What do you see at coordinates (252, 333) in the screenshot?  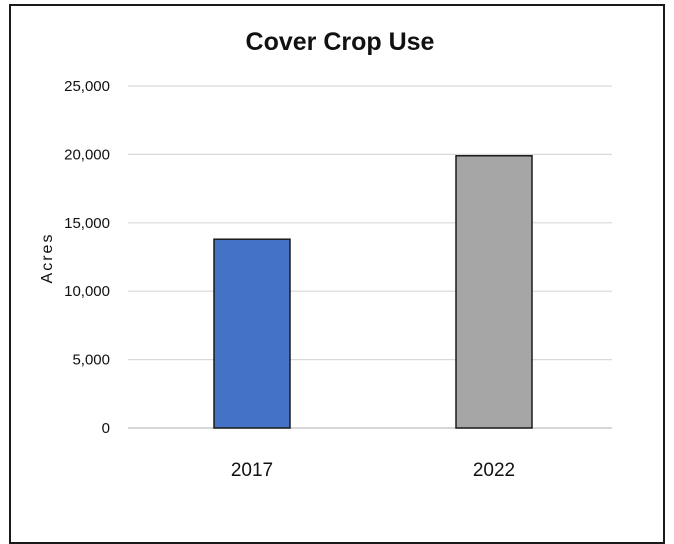 I see `bar-2017` at bounding box center [252, 333].